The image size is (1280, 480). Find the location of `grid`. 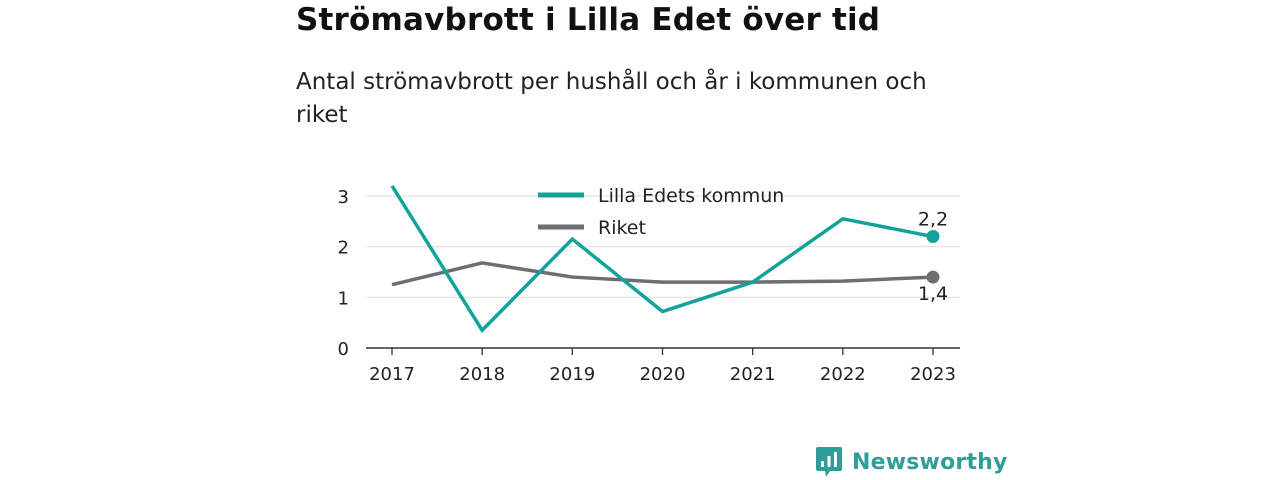

grid is located at coordinates (663, 246).